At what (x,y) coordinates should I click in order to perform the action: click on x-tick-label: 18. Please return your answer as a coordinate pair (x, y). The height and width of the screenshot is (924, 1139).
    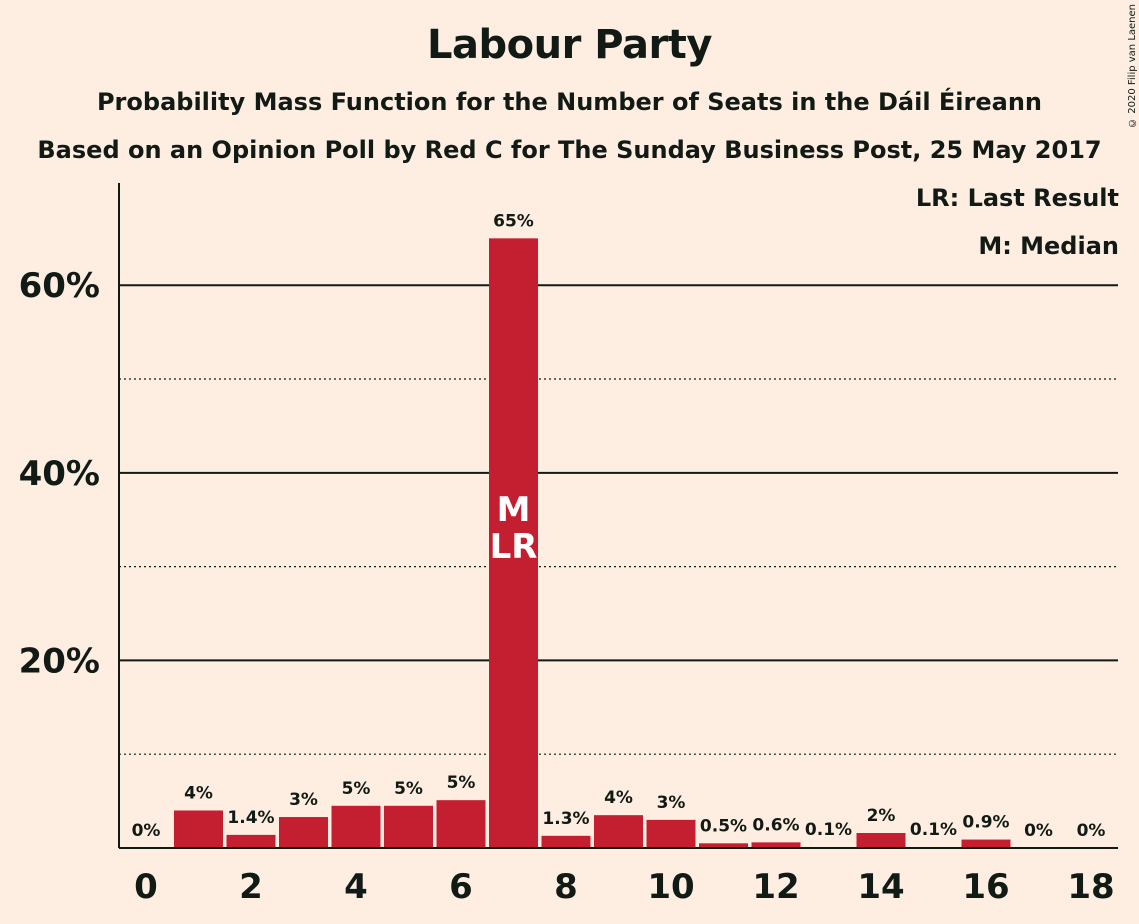
    Looking at the image, I should click on (1090, 887).